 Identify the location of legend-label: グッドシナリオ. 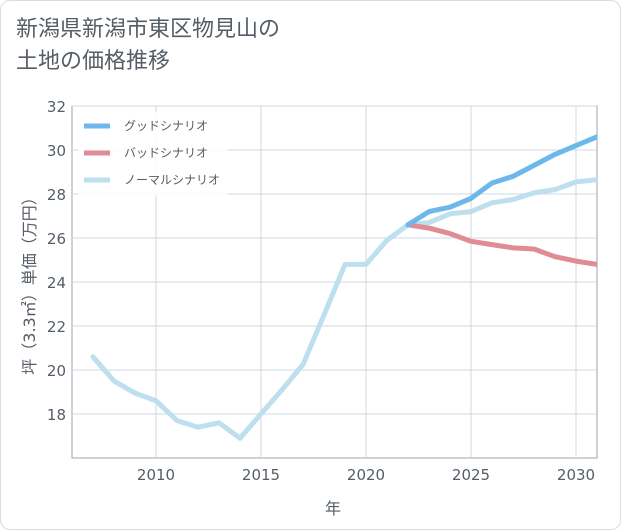
(166, 126).